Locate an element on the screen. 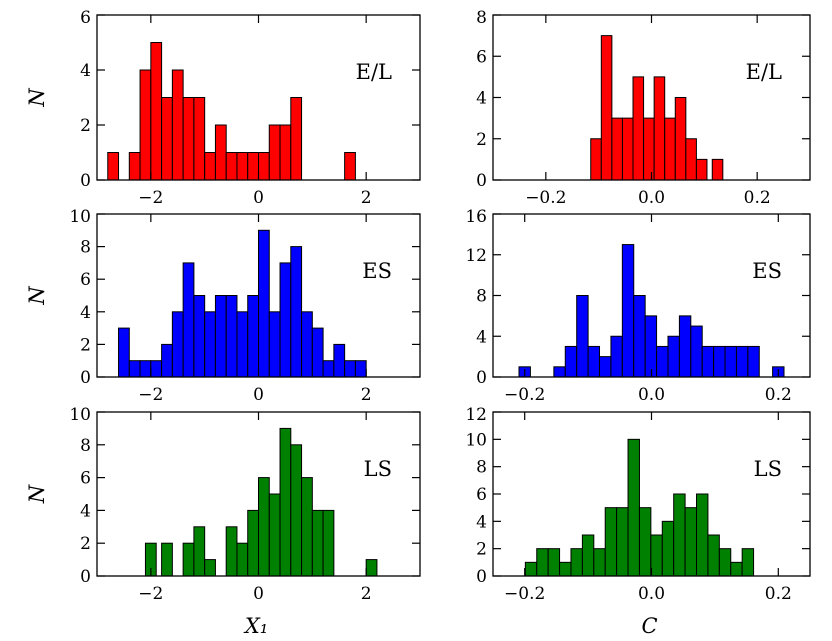  y-tick-label: 12 is located at coordinates (476, 415).